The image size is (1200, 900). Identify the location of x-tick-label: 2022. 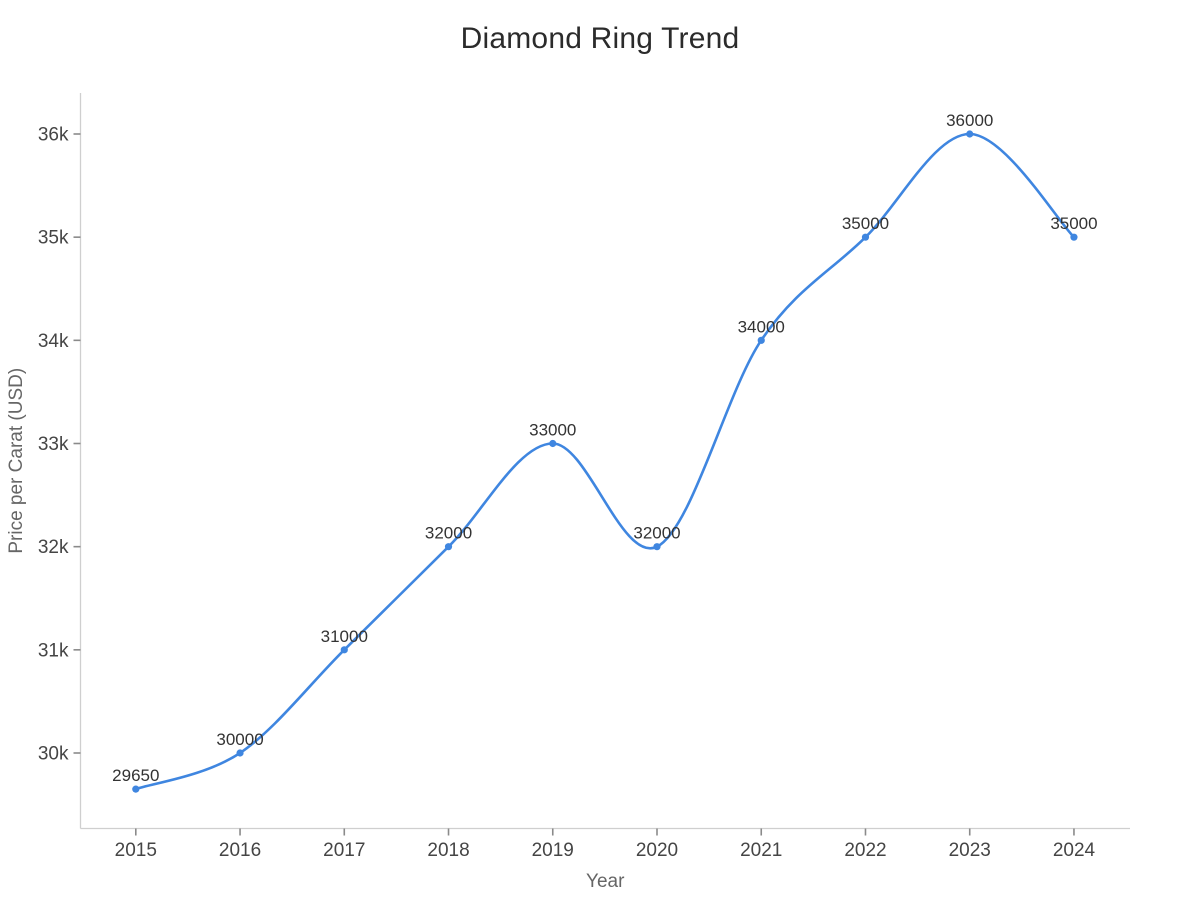
(865, 850).